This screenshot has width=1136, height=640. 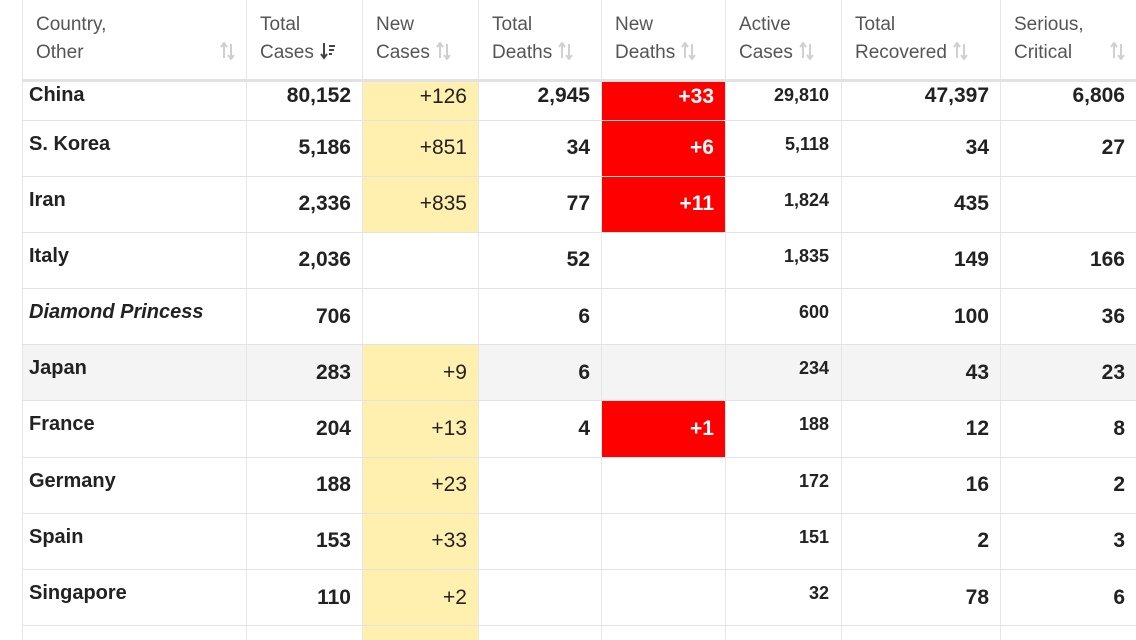 What do you see at coordinates (540, 100) in the screenshot?
I see `cell-total-deaths: 2,945` at bounding box center [540, 100].